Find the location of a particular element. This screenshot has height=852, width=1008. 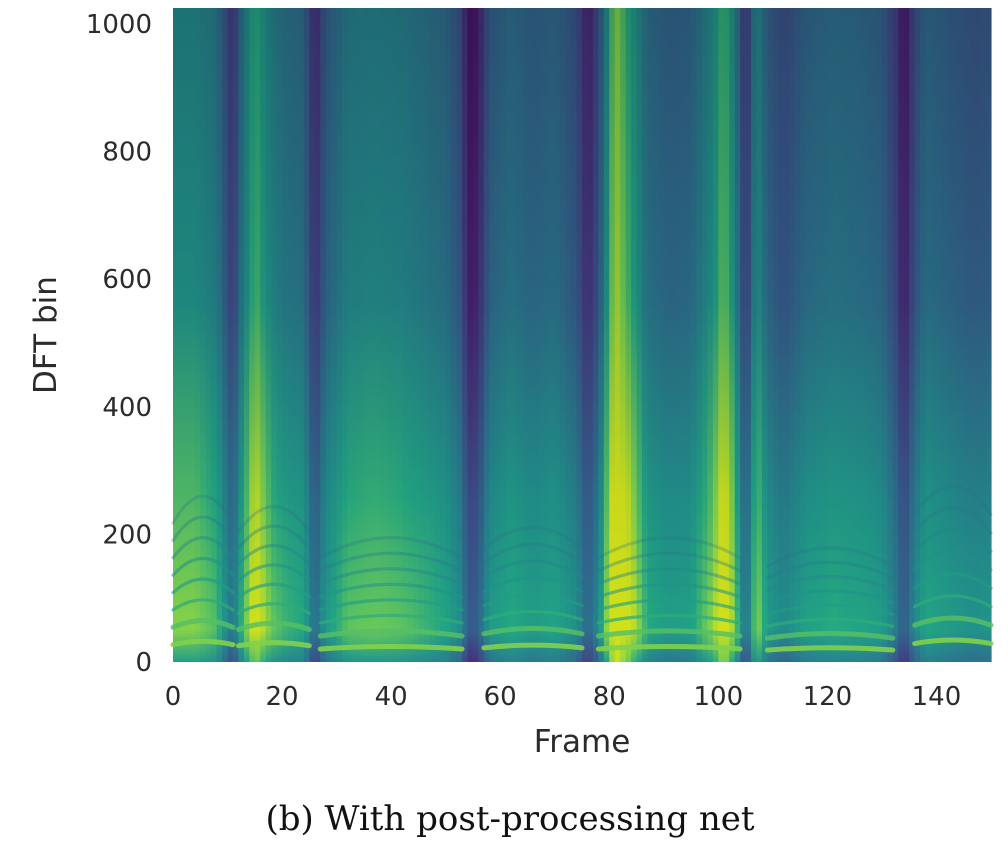

x-tick-label: 60 is located at coordinates (500, 697).